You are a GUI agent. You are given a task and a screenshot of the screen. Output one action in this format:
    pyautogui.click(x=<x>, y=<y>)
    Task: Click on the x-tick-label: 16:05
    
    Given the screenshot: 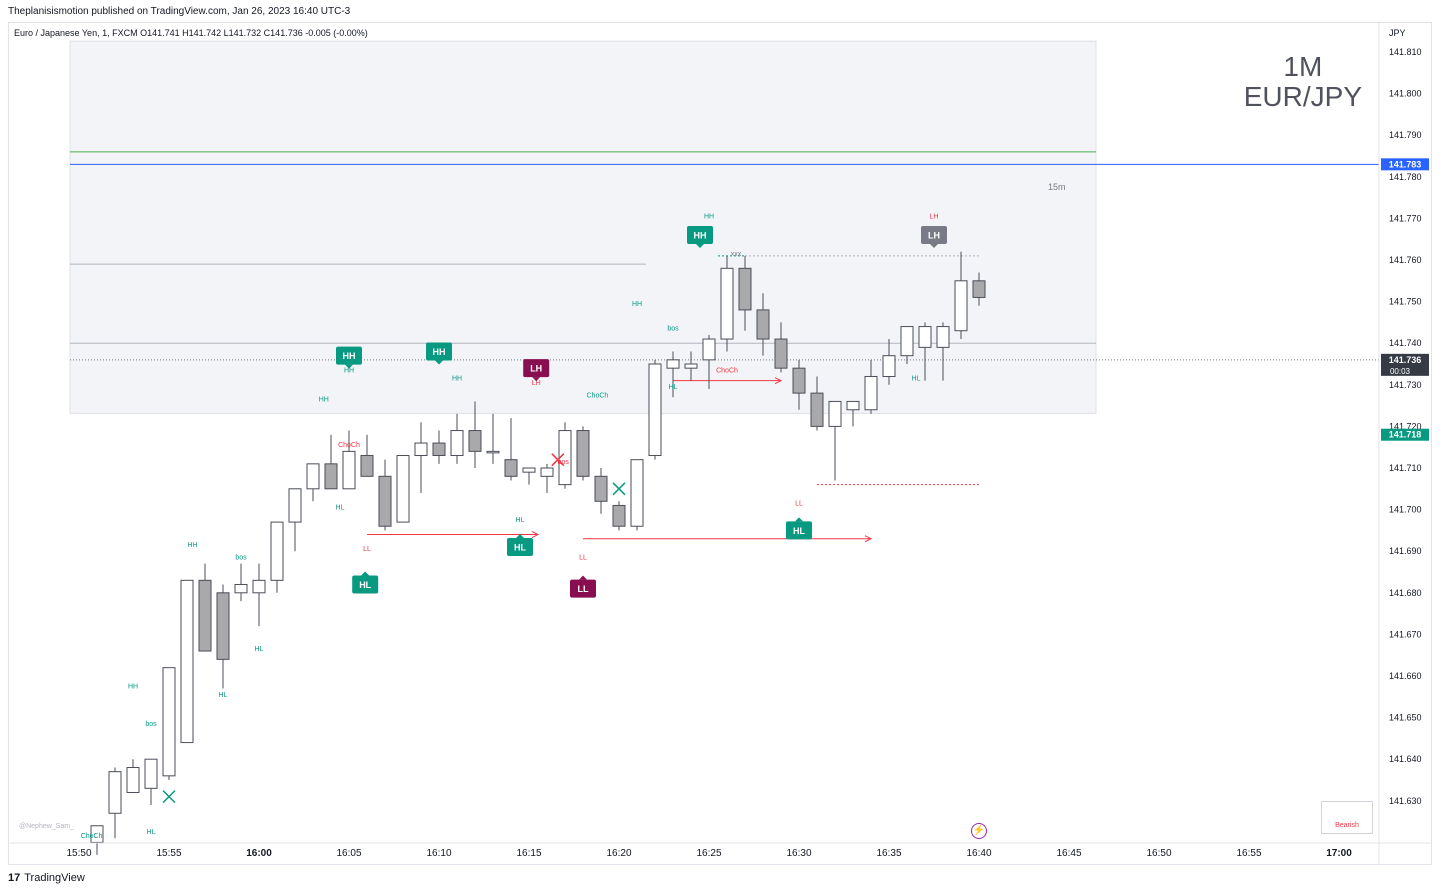 What is the action you would take?
    pyautogui.click(x=348, y=853)
    